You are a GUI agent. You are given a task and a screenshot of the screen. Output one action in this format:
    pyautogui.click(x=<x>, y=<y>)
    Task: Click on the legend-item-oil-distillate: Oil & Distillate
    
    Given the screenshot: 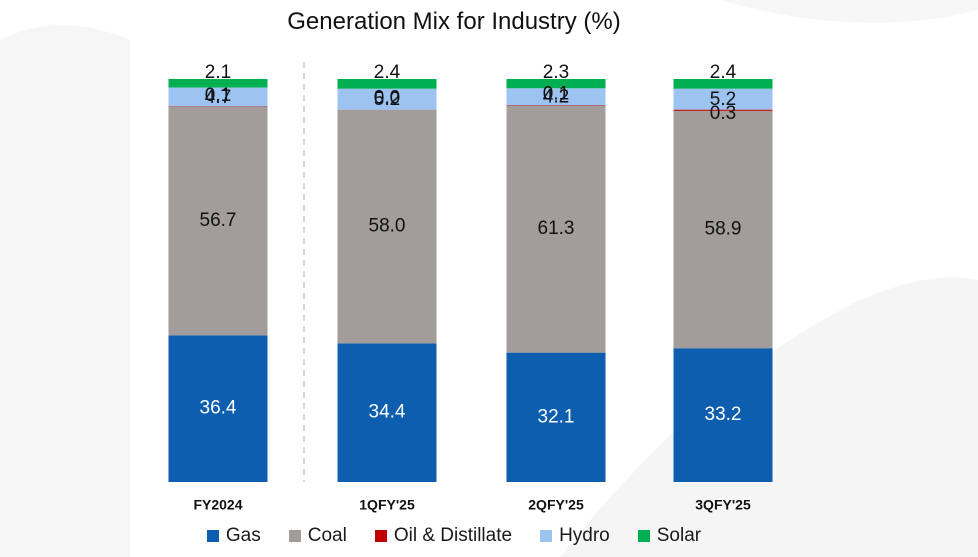 What is the action you would take?
    pyautogui.click(x=443, y=536)
    